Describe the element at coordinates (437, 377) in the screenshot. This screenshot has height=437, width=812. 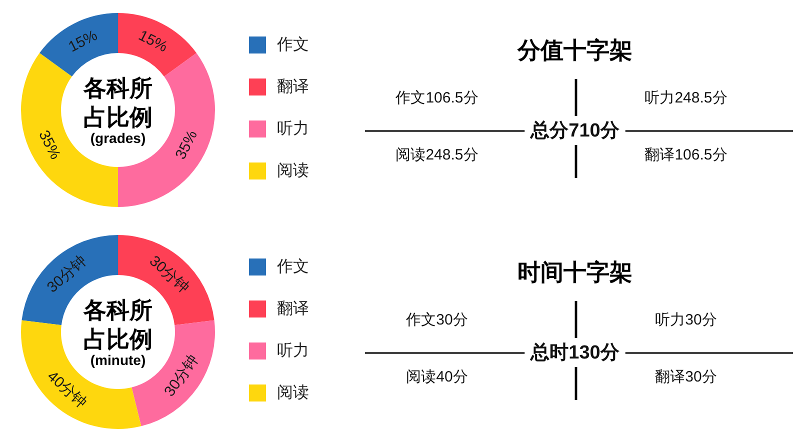
I see `text: 阅读40分` at that location.